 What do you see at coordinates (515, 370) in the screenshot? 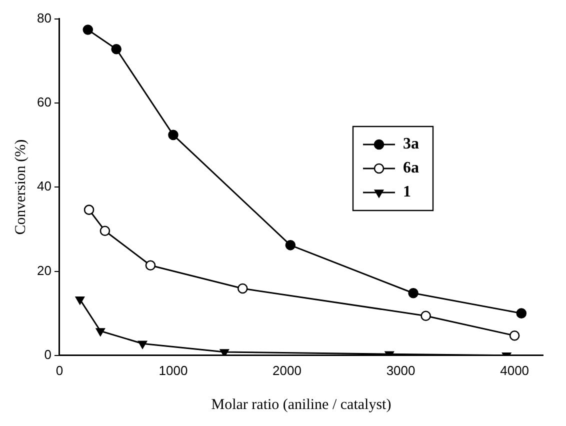
I see `x-tick-label: 4000` at bounding box center [515, 370].